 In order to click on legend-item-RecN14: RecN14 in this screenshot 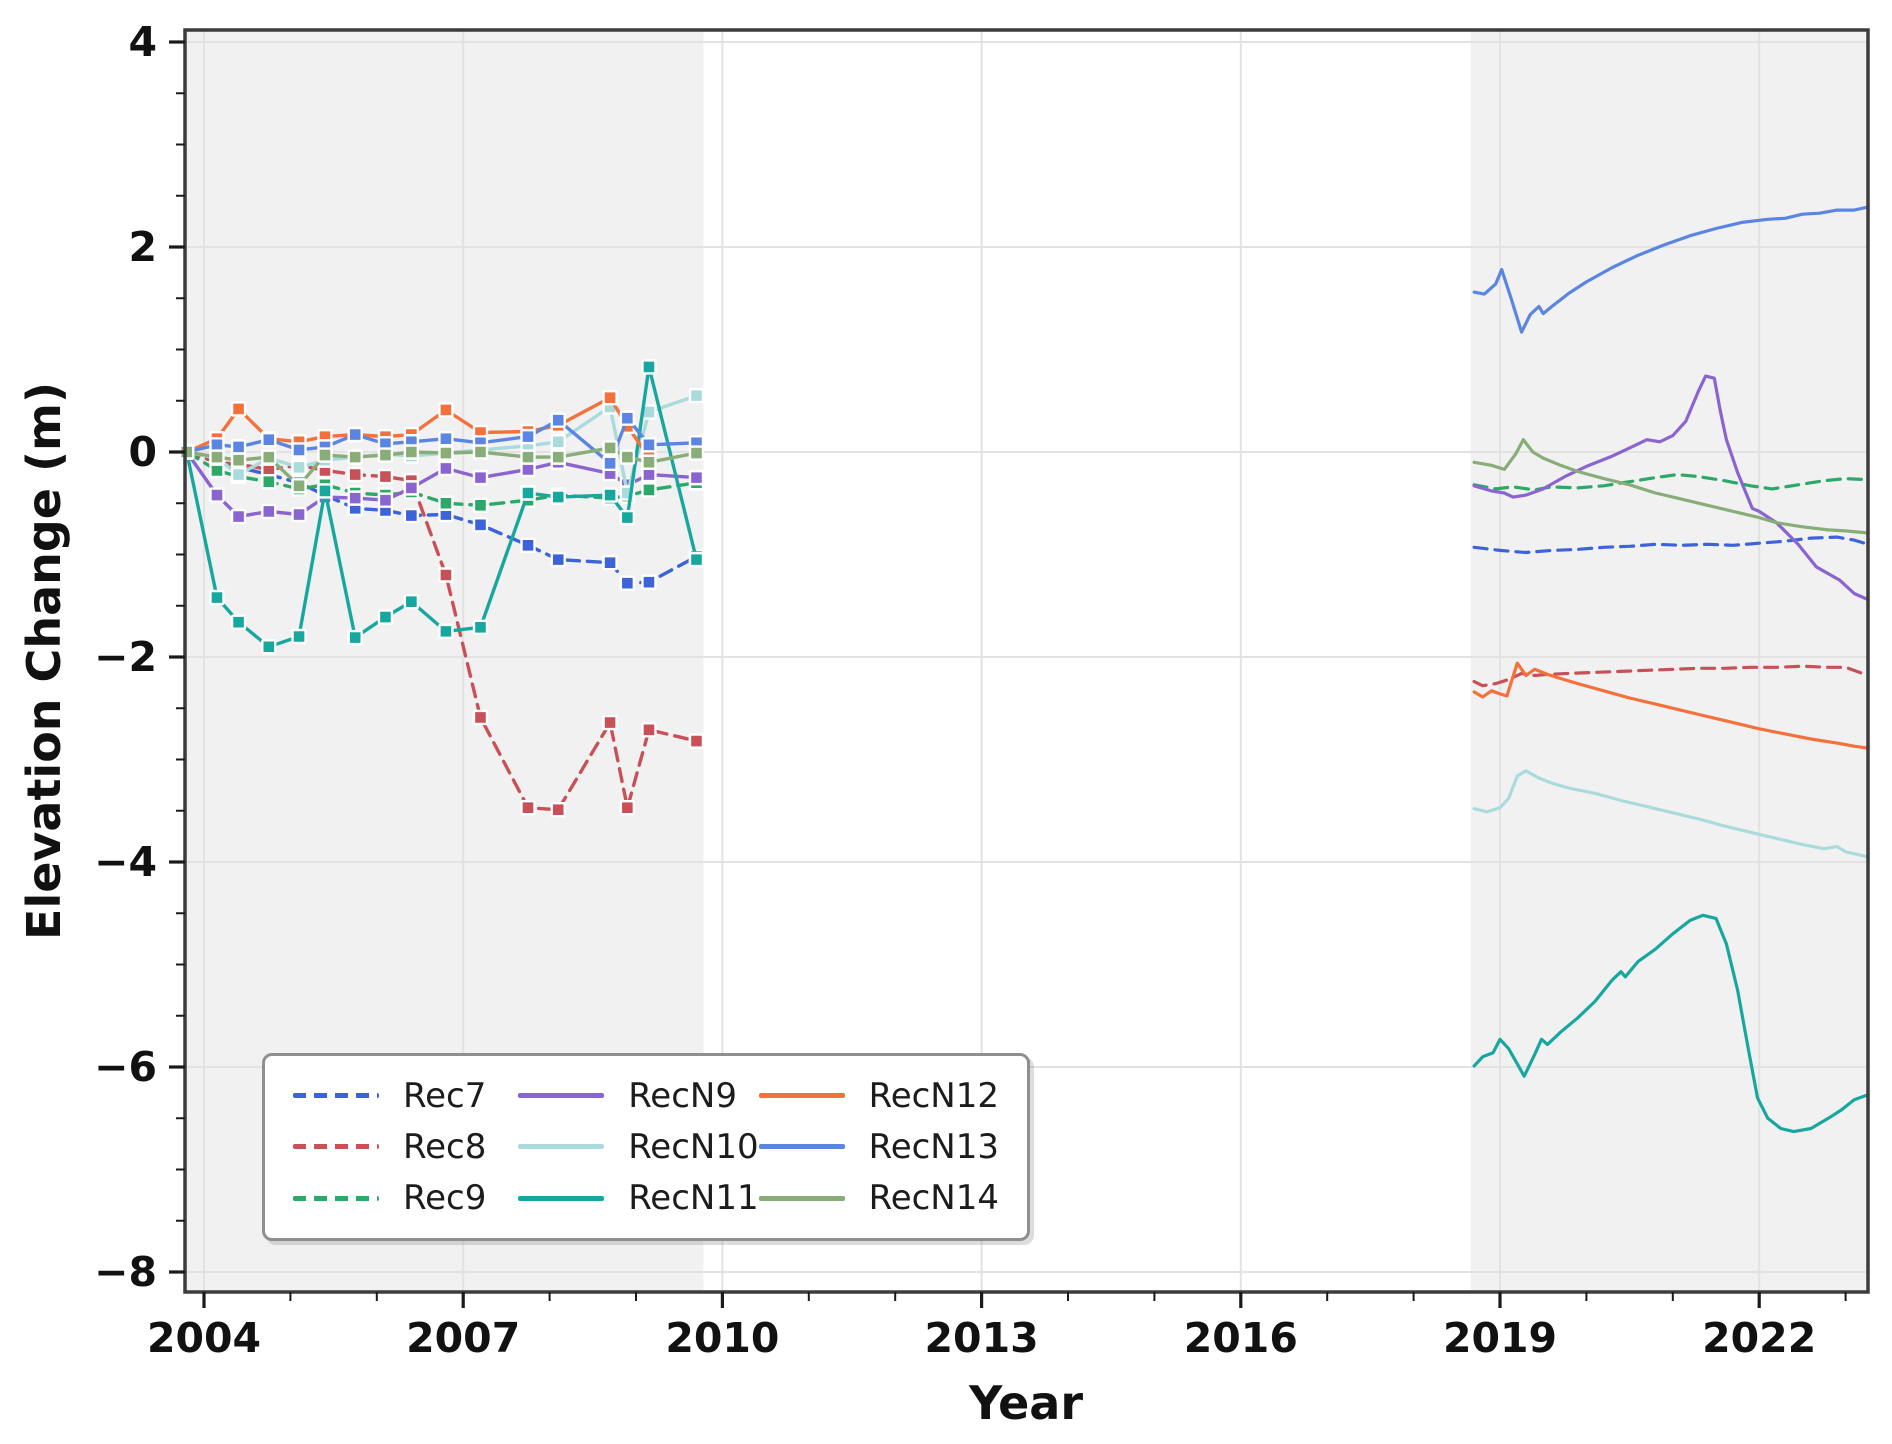, I will do `click(878, 1198)`.